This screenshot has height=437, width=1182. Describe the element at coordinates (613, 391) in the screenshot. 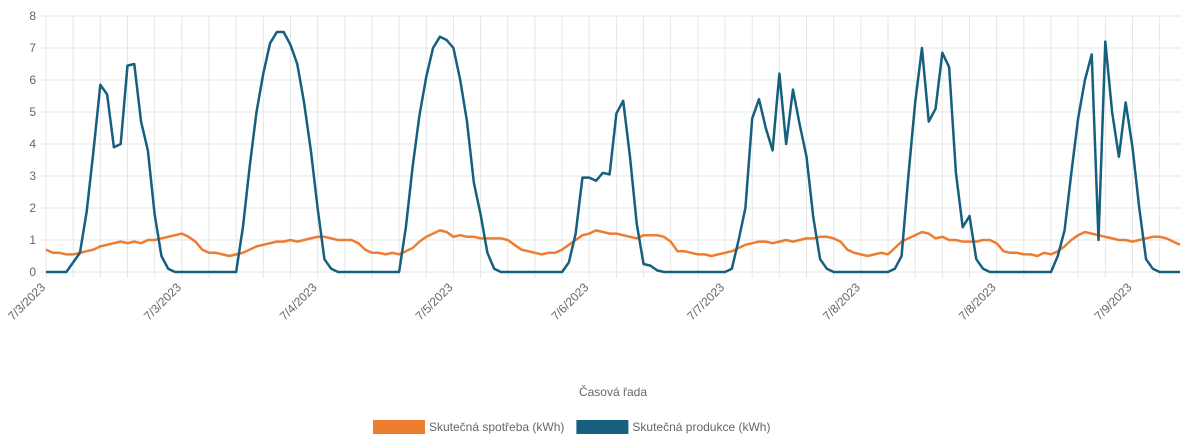

I see `x-axis-title: Časová řada` at that location.